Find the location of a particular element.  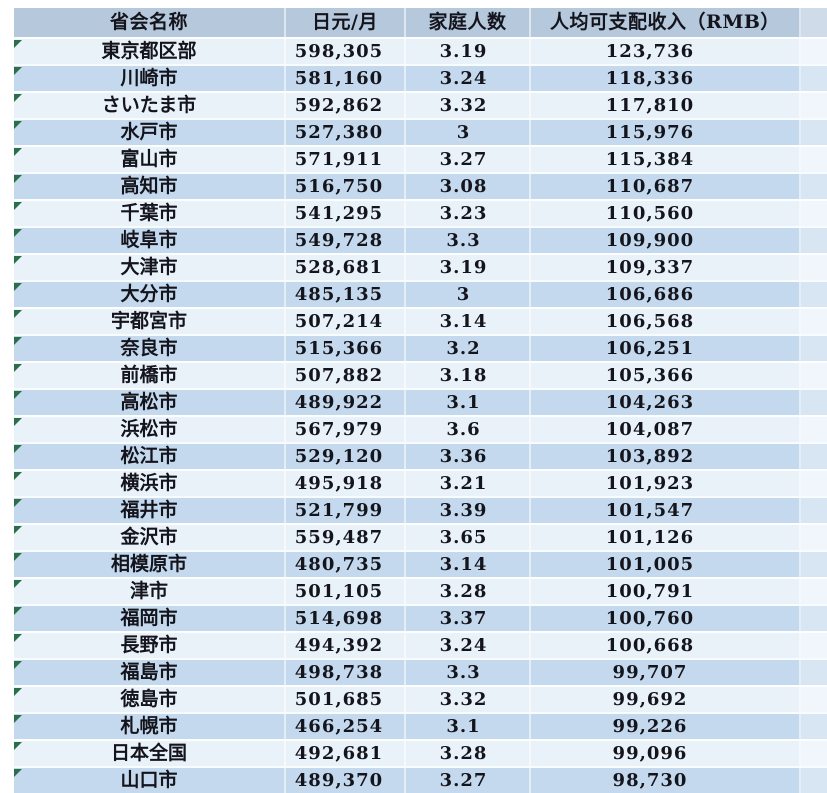

cell-city: 千葉市 is located at coordinates (150, 213).